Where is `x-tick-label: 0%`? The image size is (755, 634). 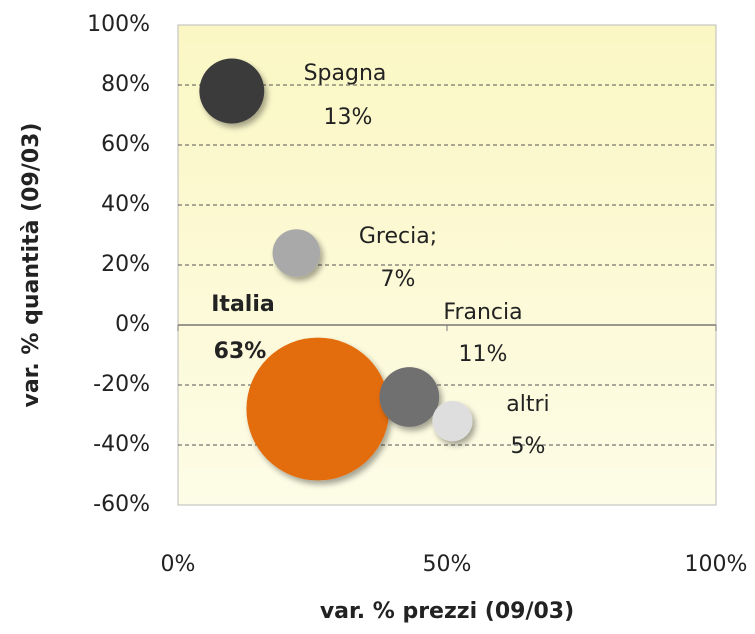 x-tick-label: 0% is located at coordinates (178, 564).